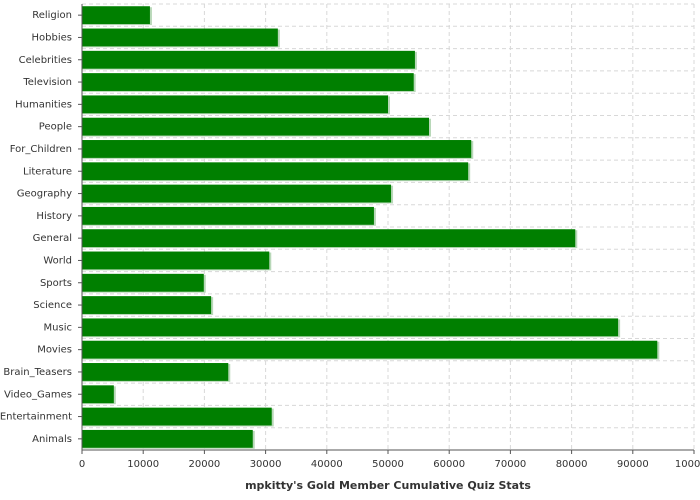 This screenshot has height=500, width=700. Describe the element at coordinates (633, 464) in the screenshot. I see `x-tick-label: 90000` at that location.